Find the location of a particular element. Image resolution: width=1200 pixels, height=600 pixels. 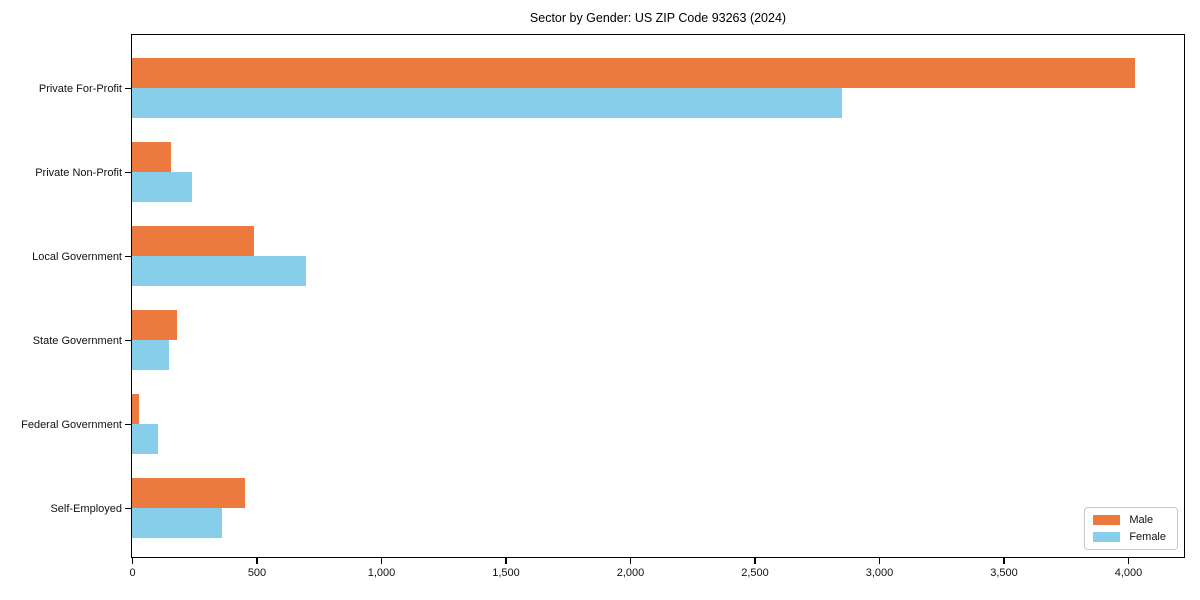

ytick-label-1: Private Non-Profit is located at coordinates (78, 172).